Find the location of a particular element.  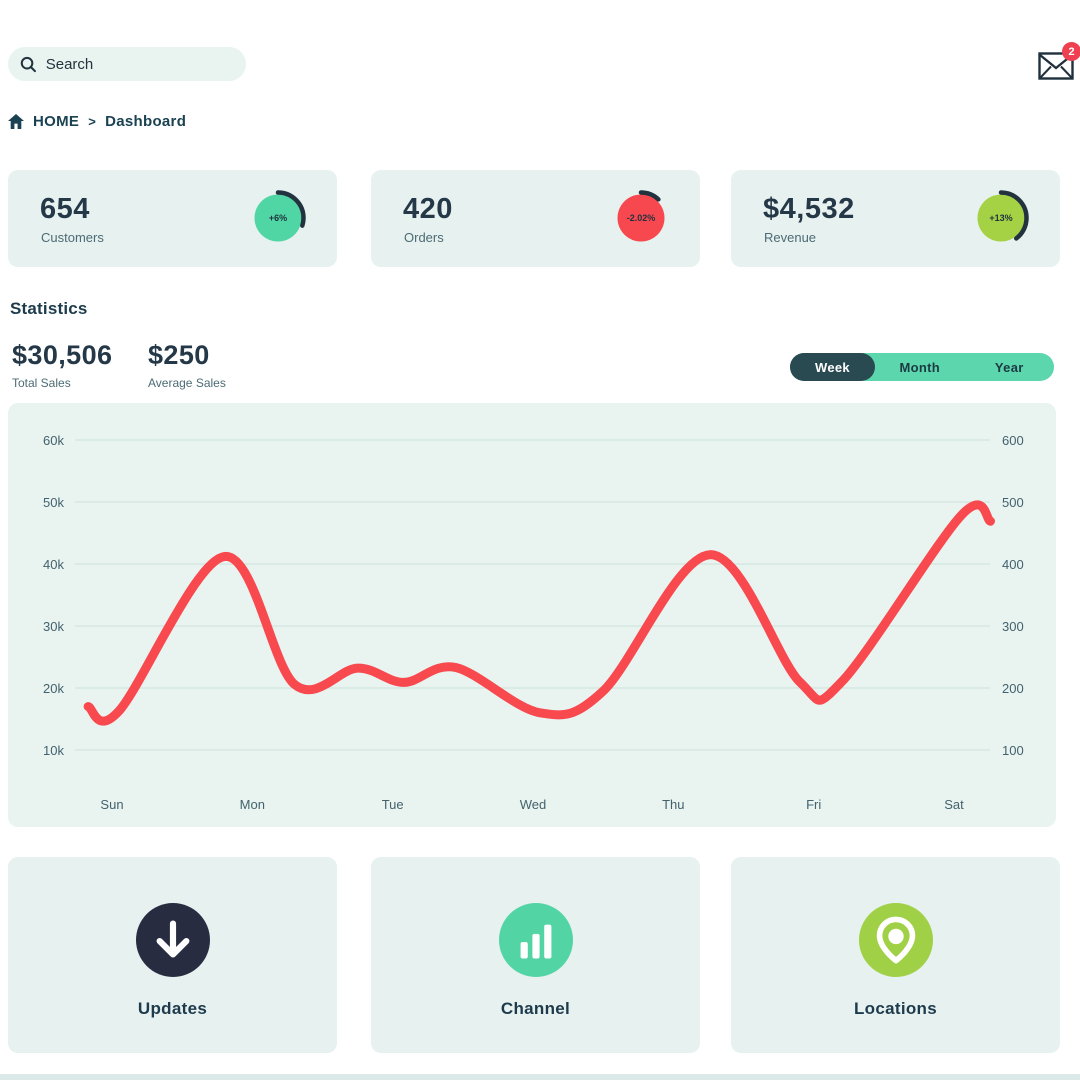

range-tab-year: Year is located at coordinates (1010, 367).